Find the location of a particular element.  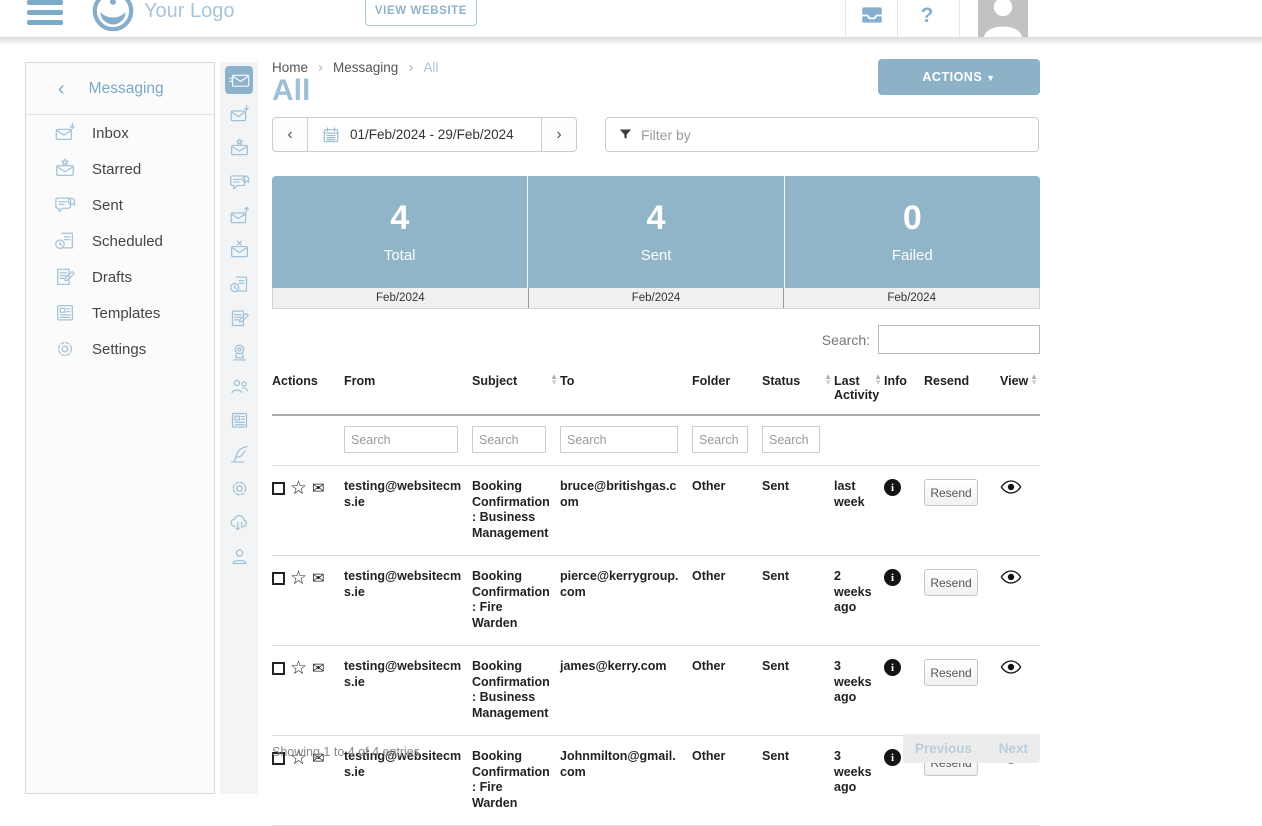

stat-period: Feb/2024 is located at coordinates (655, 298).